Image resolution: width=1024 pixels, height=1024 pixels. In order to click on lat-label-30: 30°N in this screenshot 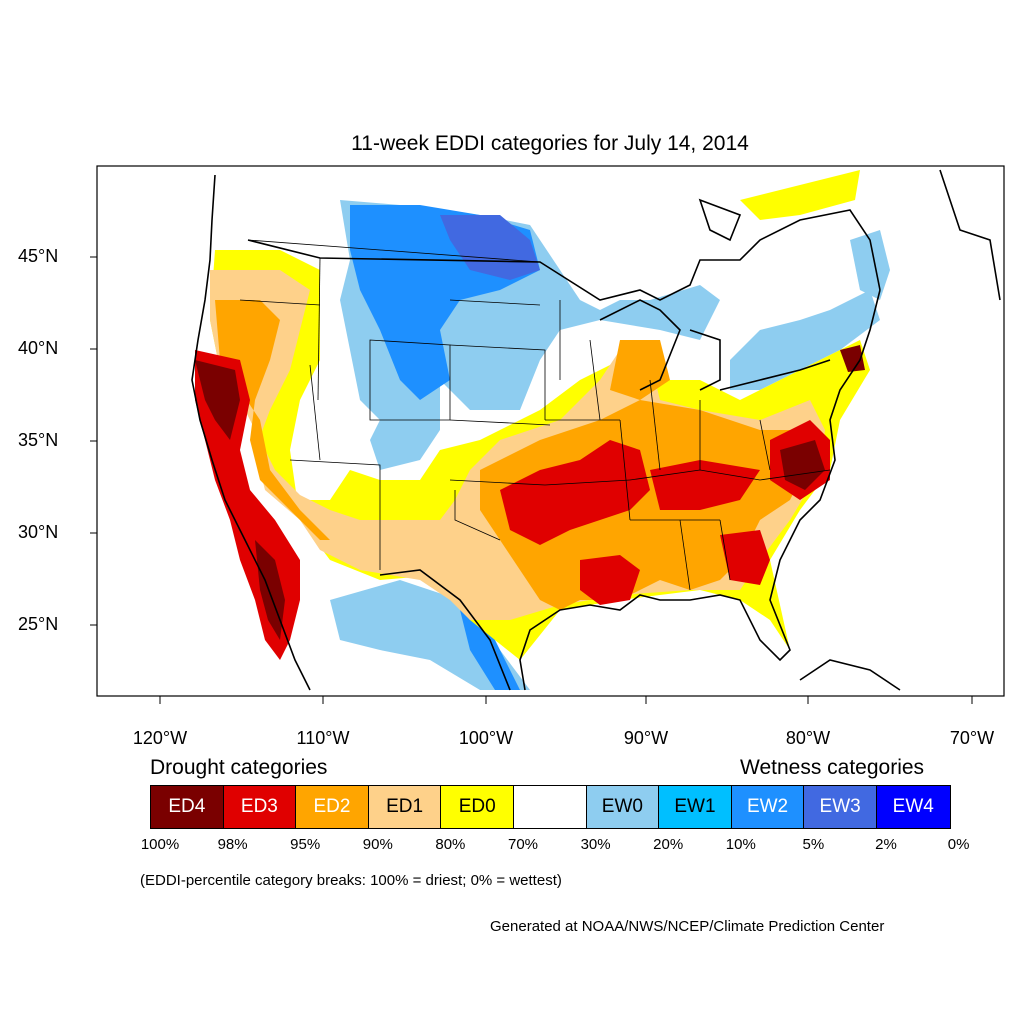, I will do `click(38, 532)`.